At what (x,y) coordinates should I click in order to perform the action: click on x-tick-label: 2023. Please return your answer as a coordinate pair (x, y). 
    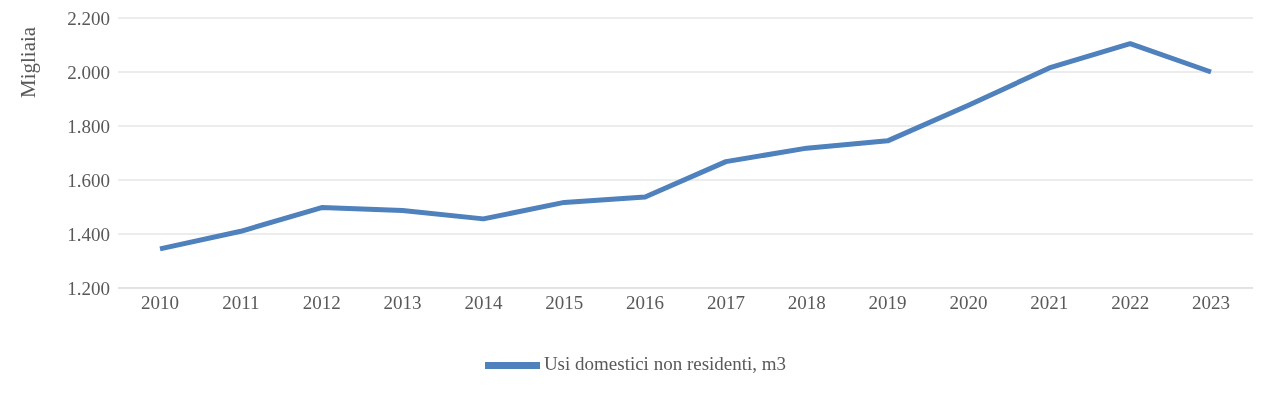
    Looking at the image, I should click on (1211, 303).